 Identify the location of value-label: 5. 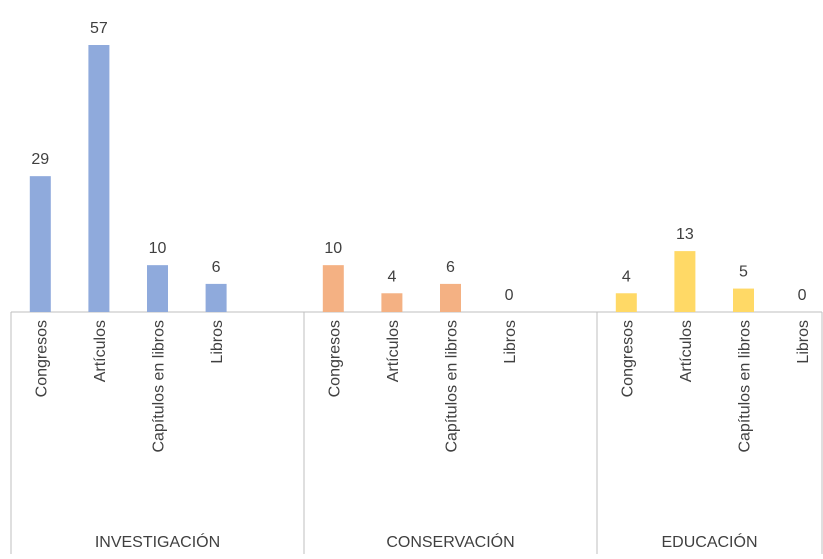
(743, 272).